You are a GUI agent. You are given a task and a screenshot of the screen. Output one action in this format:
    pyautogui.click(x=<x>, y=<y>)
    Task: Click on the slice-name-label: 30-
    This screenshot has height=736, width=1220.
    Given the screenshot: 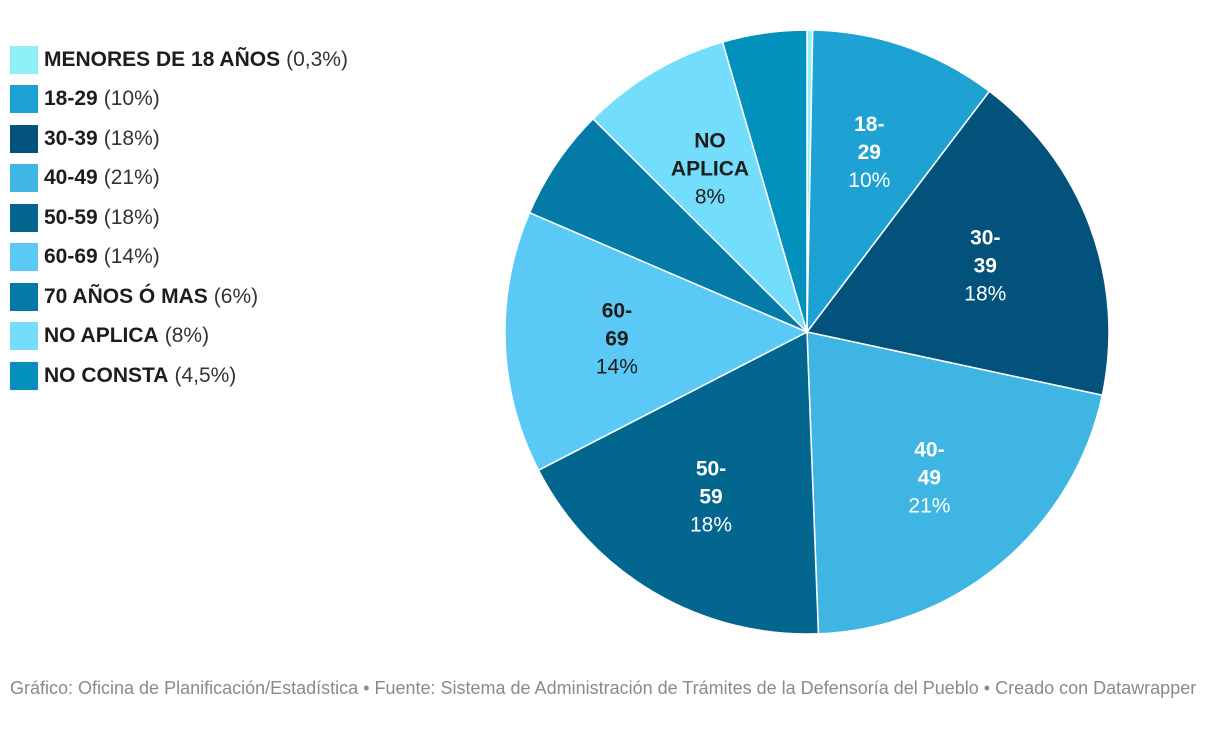 What is the action you would take?
    pyautogui.click(x=985, y=238)
    